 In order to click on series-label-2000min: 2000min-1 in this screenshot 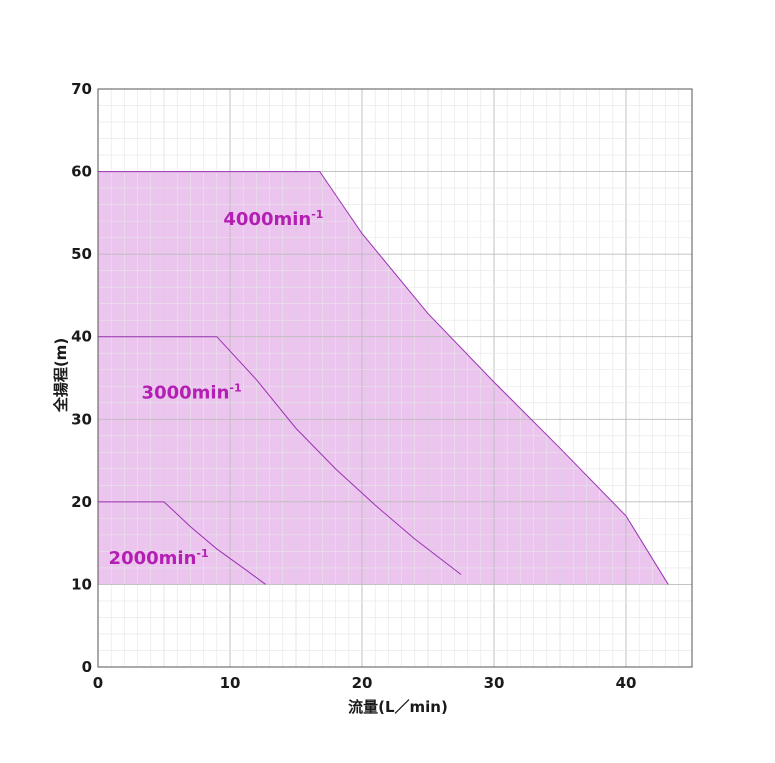, I will do `click(159, 558)`.